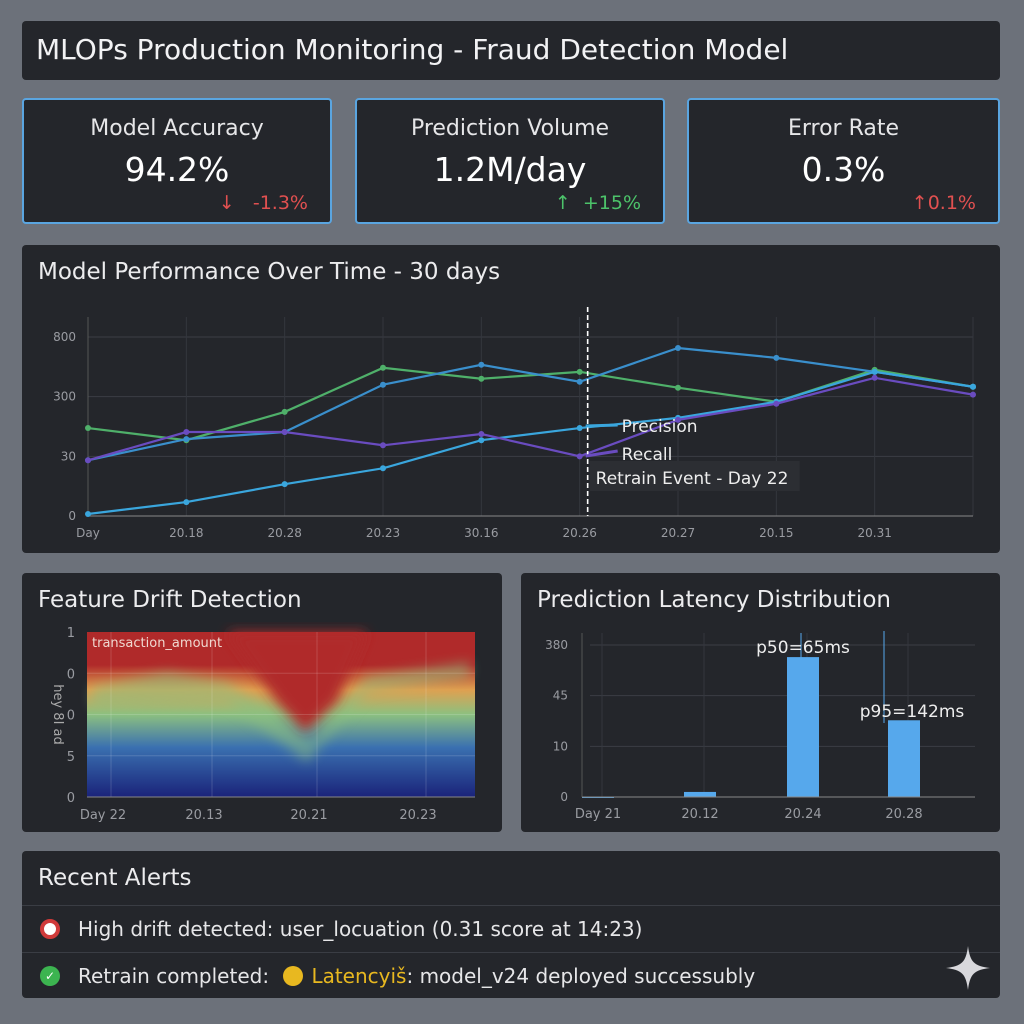 The image size is (1024, 1024). I want to click on kpi-card-accuracy: Model Accuracy 94.2% ↓ -1.3%, so click(177, 161).